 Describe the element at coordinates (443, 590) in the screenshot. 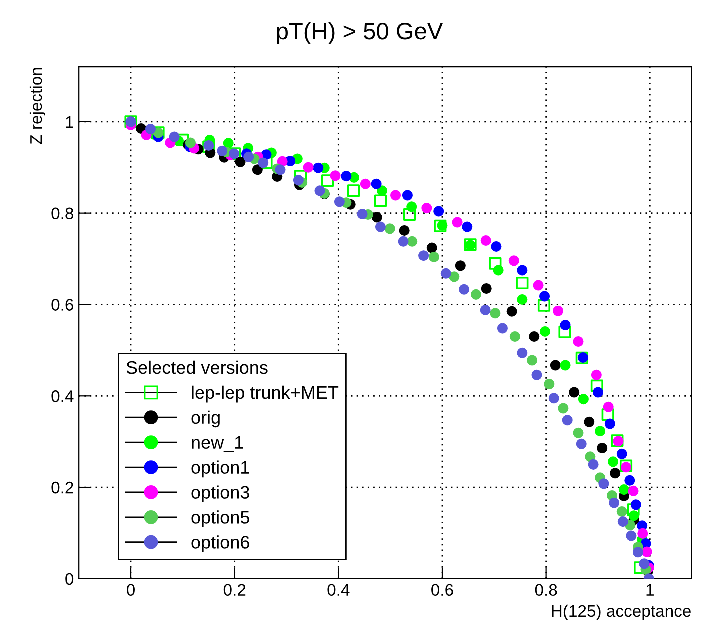

I see `x-tick-label: 0.6` at that location.